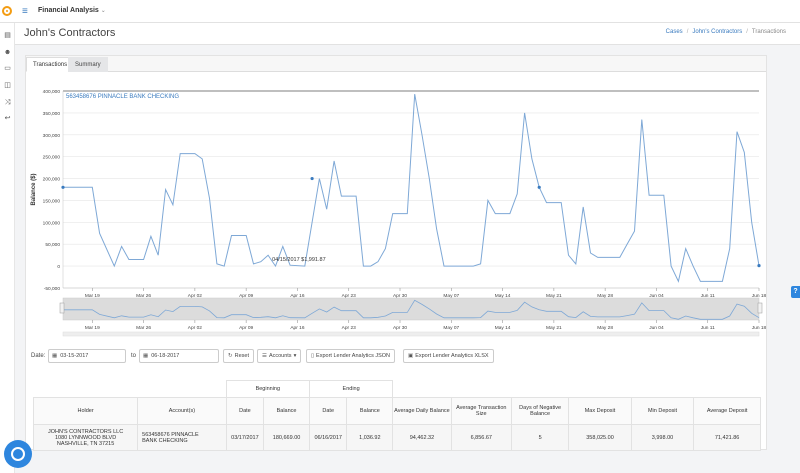 This screenshot has height=473, width=800. What do you see at coordinates (74, 356) in the screenshot?
I see `start-date-value: 03-15-2017` at bounding box center [74, 356].